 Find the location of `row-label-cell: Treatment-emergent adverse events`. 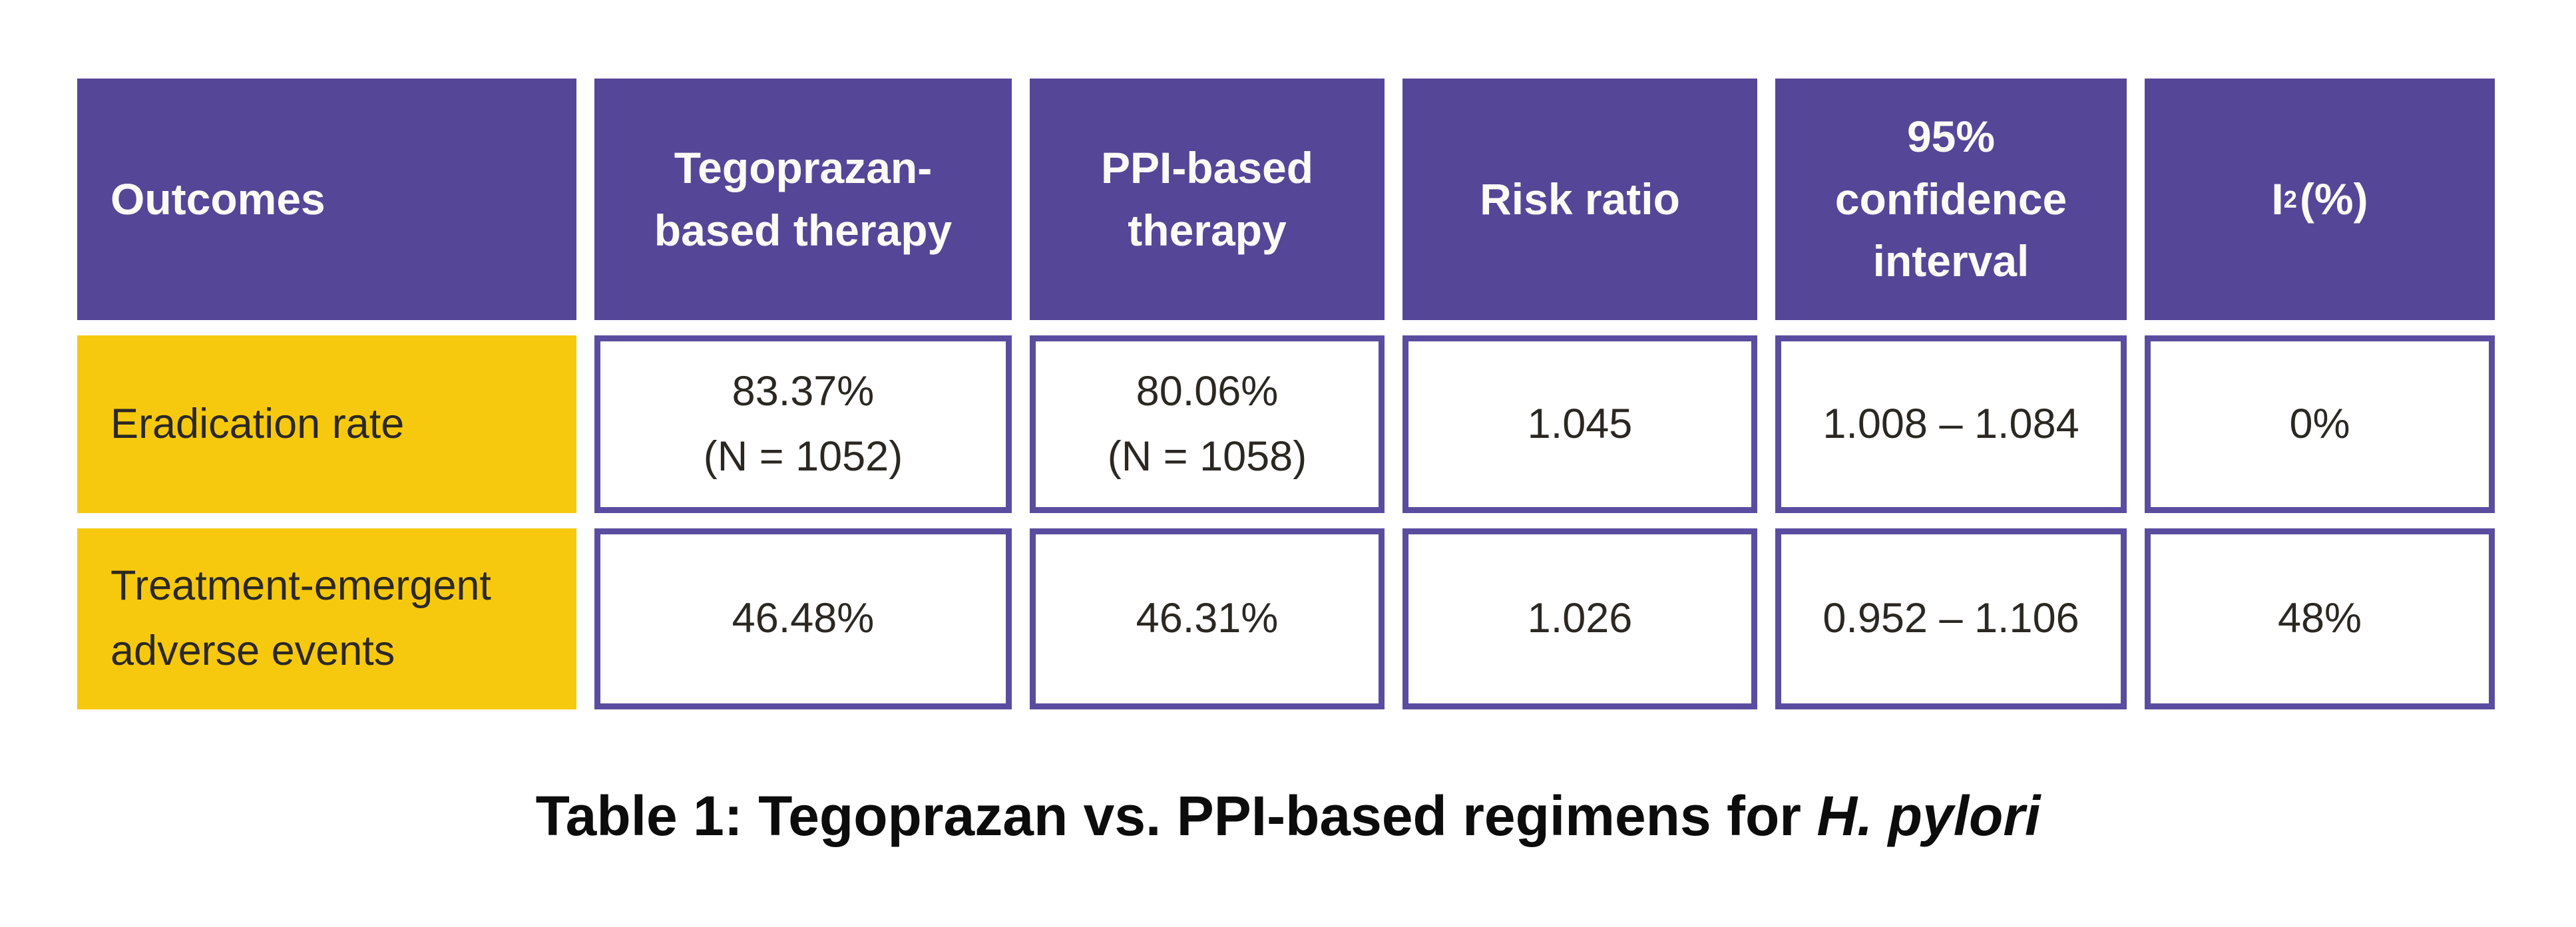

row-label-cell: Treatment-emergent adverse events is located at coordinates (326, 618).